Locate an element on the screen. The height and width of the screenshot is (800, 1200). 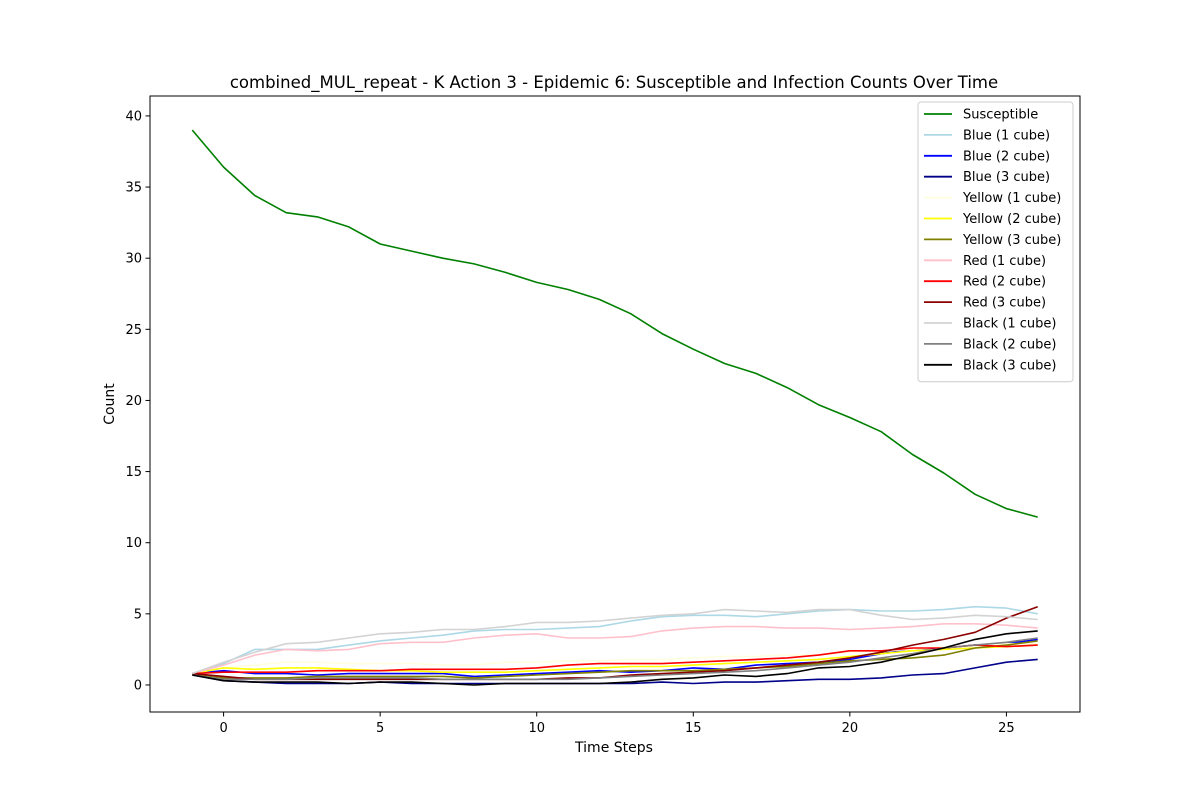
x-tick-label: 5 is located at coordinates (380, 728).